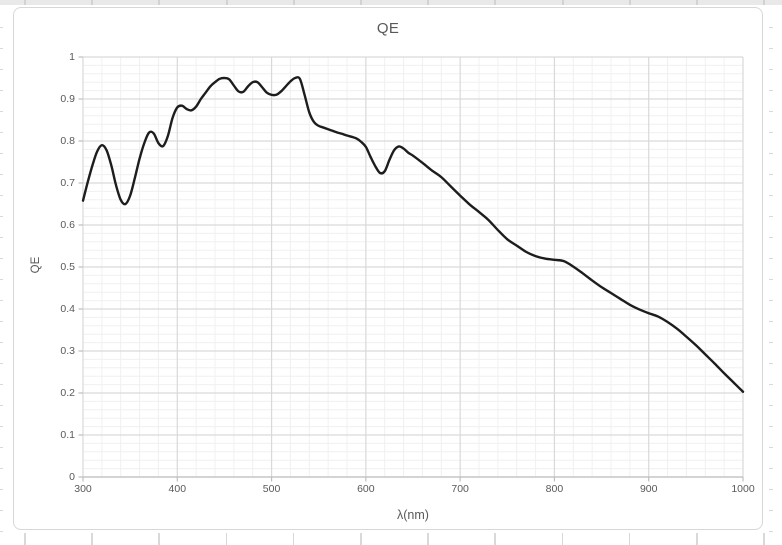 The height and width of the screenshot is (545, 782). Describe the element at coordinates (67, 182) in the screenshot. I see `y-tick-label: 0.7` at that location.